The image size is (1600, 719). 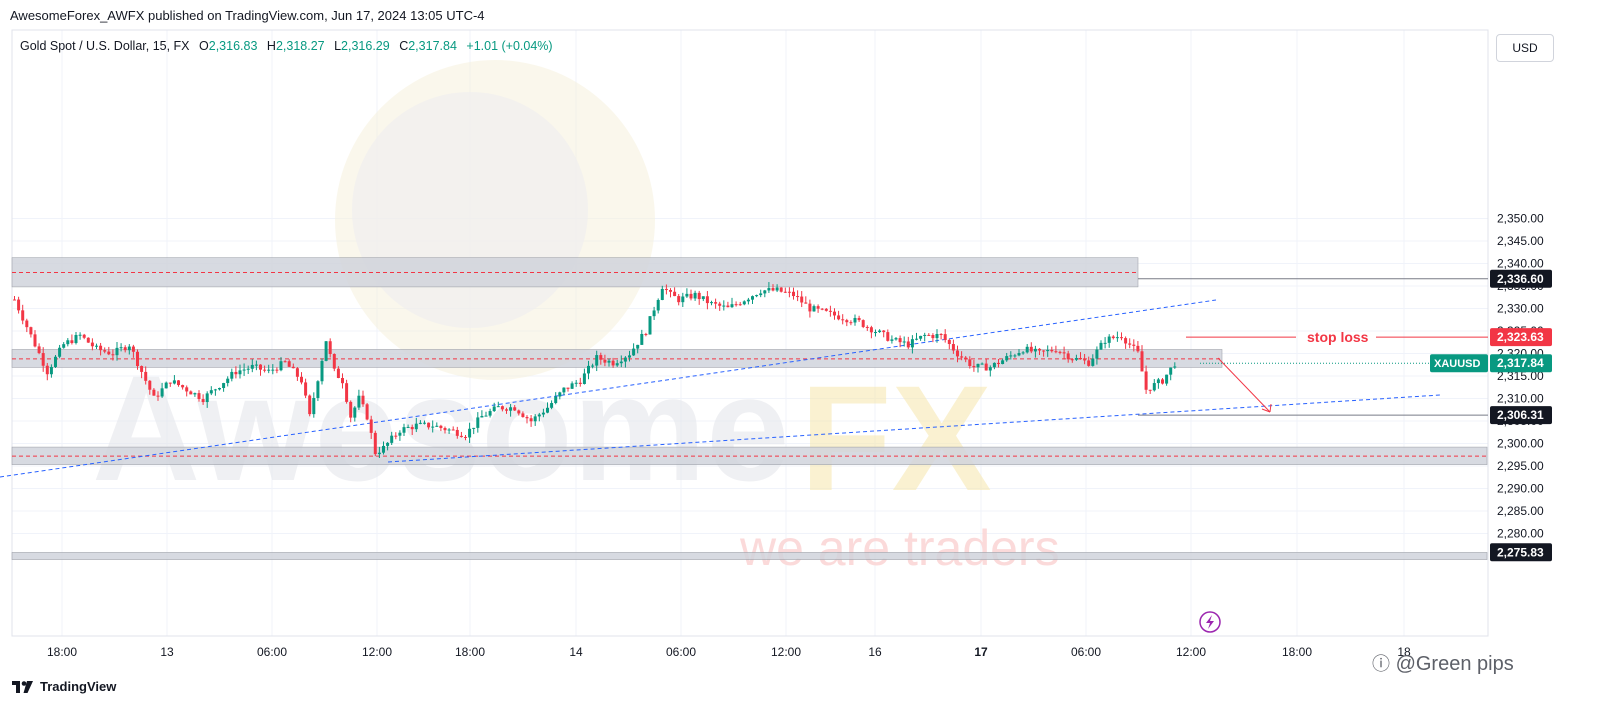 I want to click on tradingview-logo-icon, so click(x=22, y=686).